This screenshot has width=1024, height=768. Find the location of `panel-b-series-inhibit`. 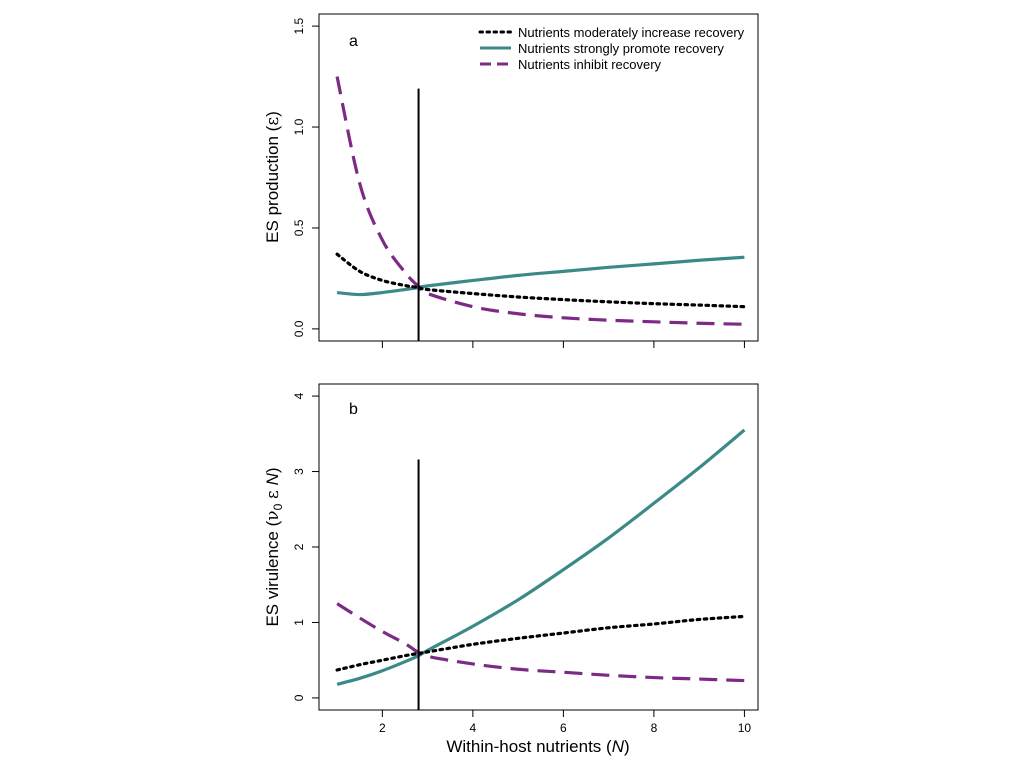

panel-b-series-inhibit is located at coordinates (540, 642).